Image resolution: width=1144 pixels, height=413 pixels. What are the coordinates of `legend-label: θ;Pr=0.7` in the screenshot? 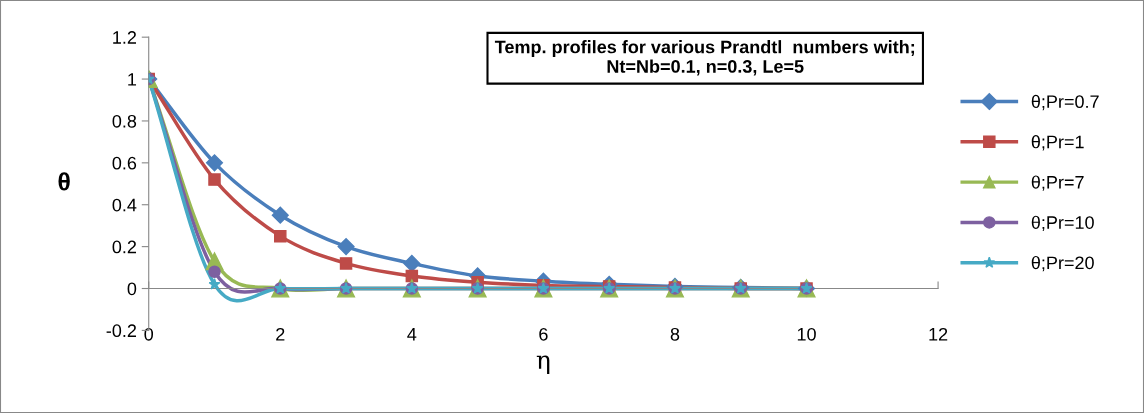 It's located at (1065, 102).